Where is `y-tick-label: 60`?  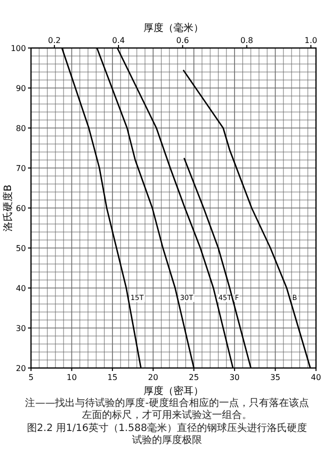 y-tick-label: 60 is located at coordinates (21, 208).